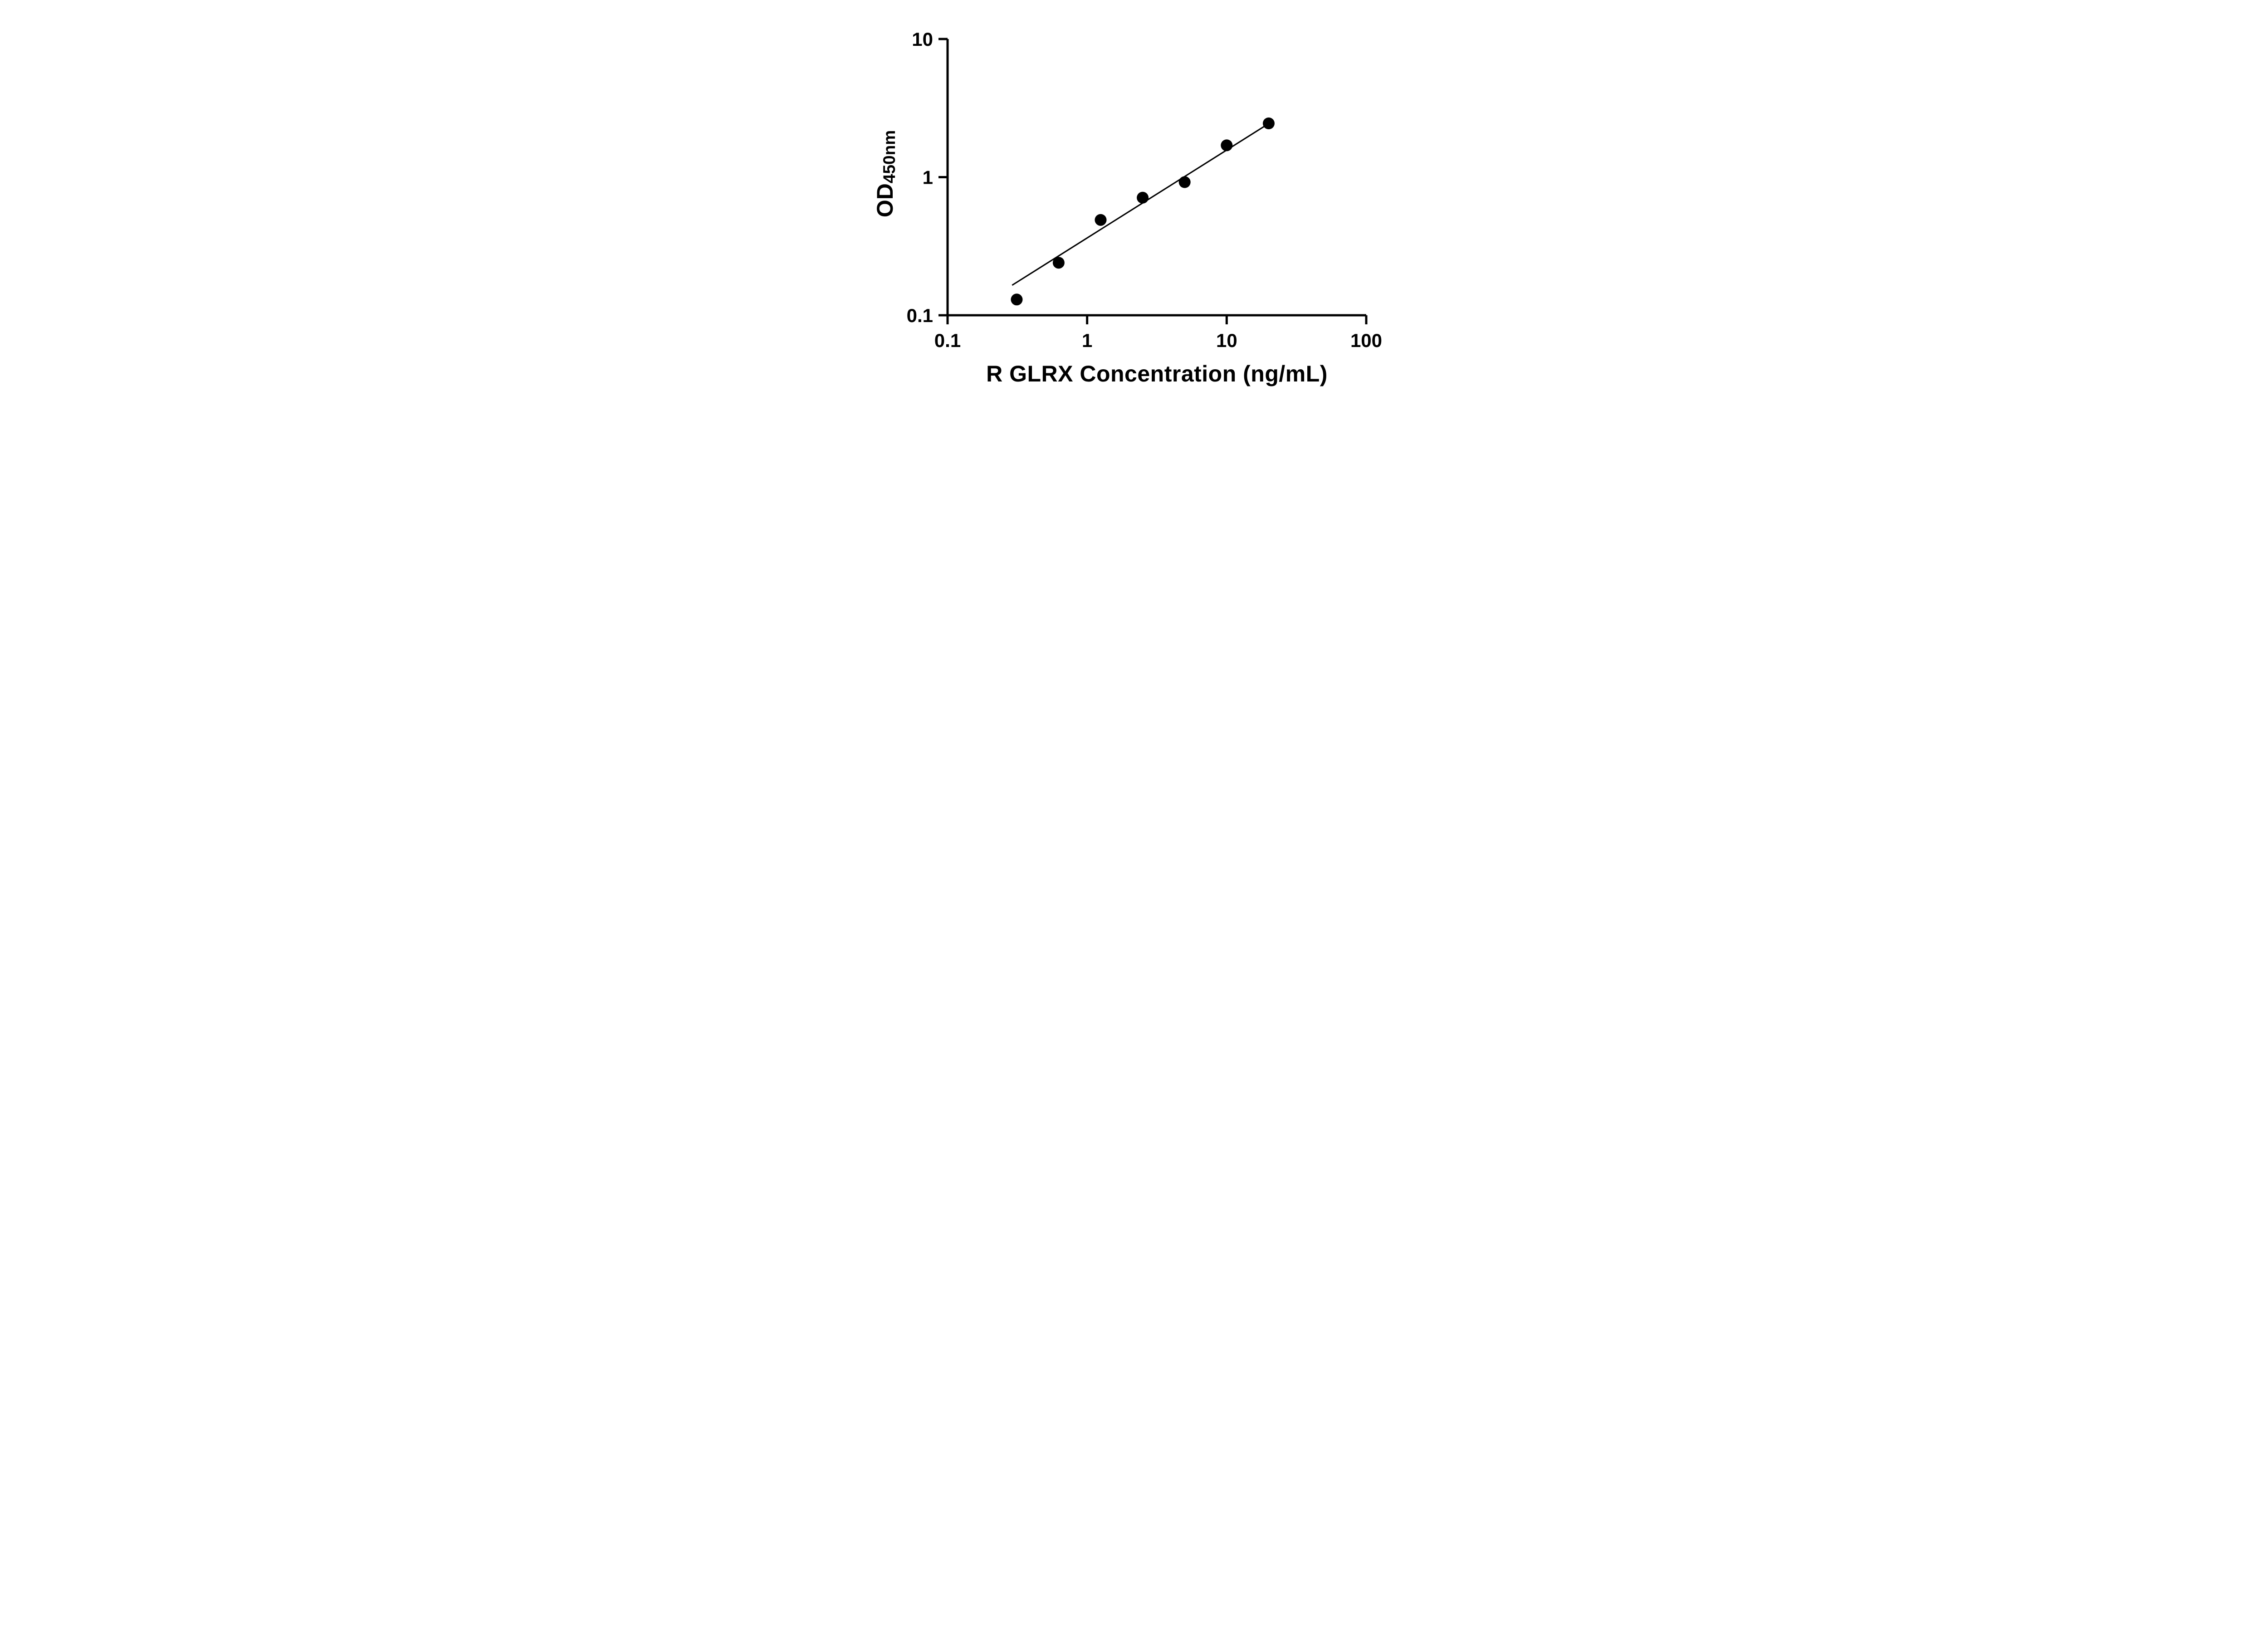 The image size is (2268, 1633). What do you see at coordinates (923, 39) in the screenshot?
I see `y-tick-label: 10` at bounding box center [923, 39].